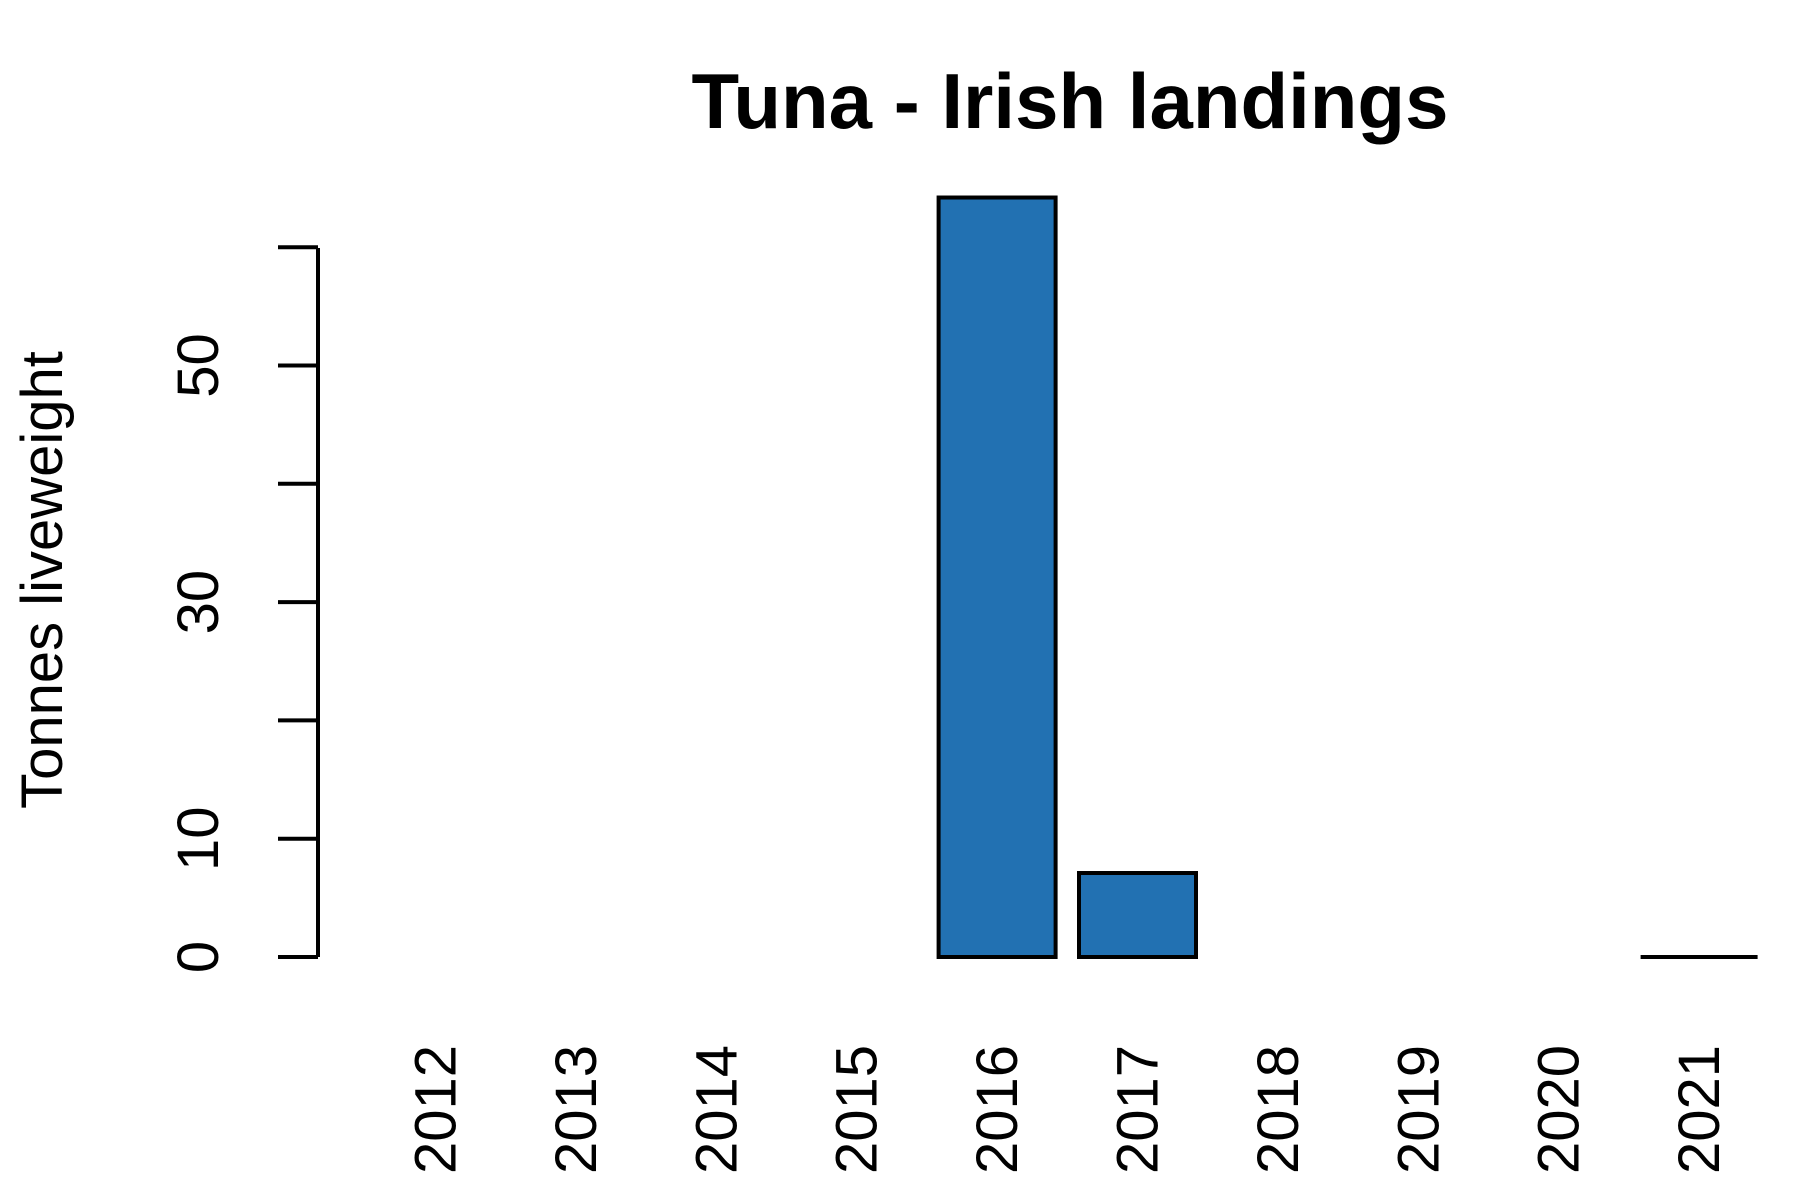 The width and height of the screenshot is (1800, 1200). I want to click on y-tick-label-0: 0, so click(198, 957).